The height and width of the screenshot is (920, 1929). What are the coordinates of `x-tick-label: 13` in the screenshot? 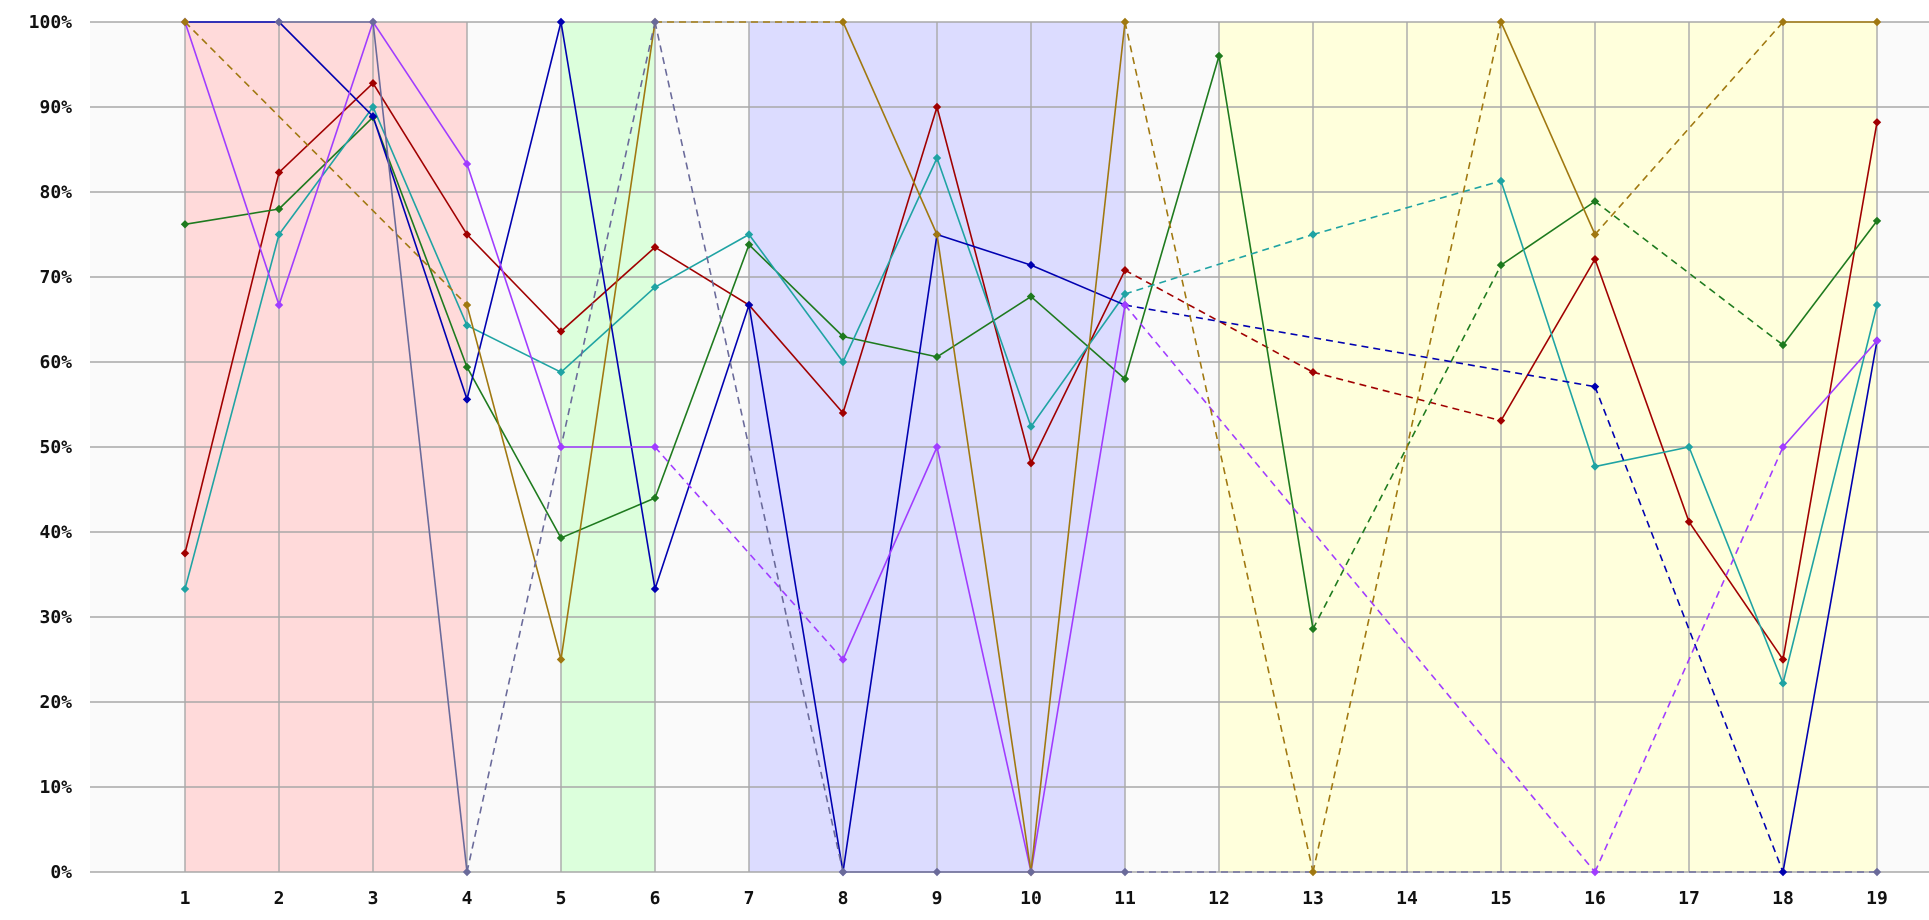 It's located at (1313, 898).